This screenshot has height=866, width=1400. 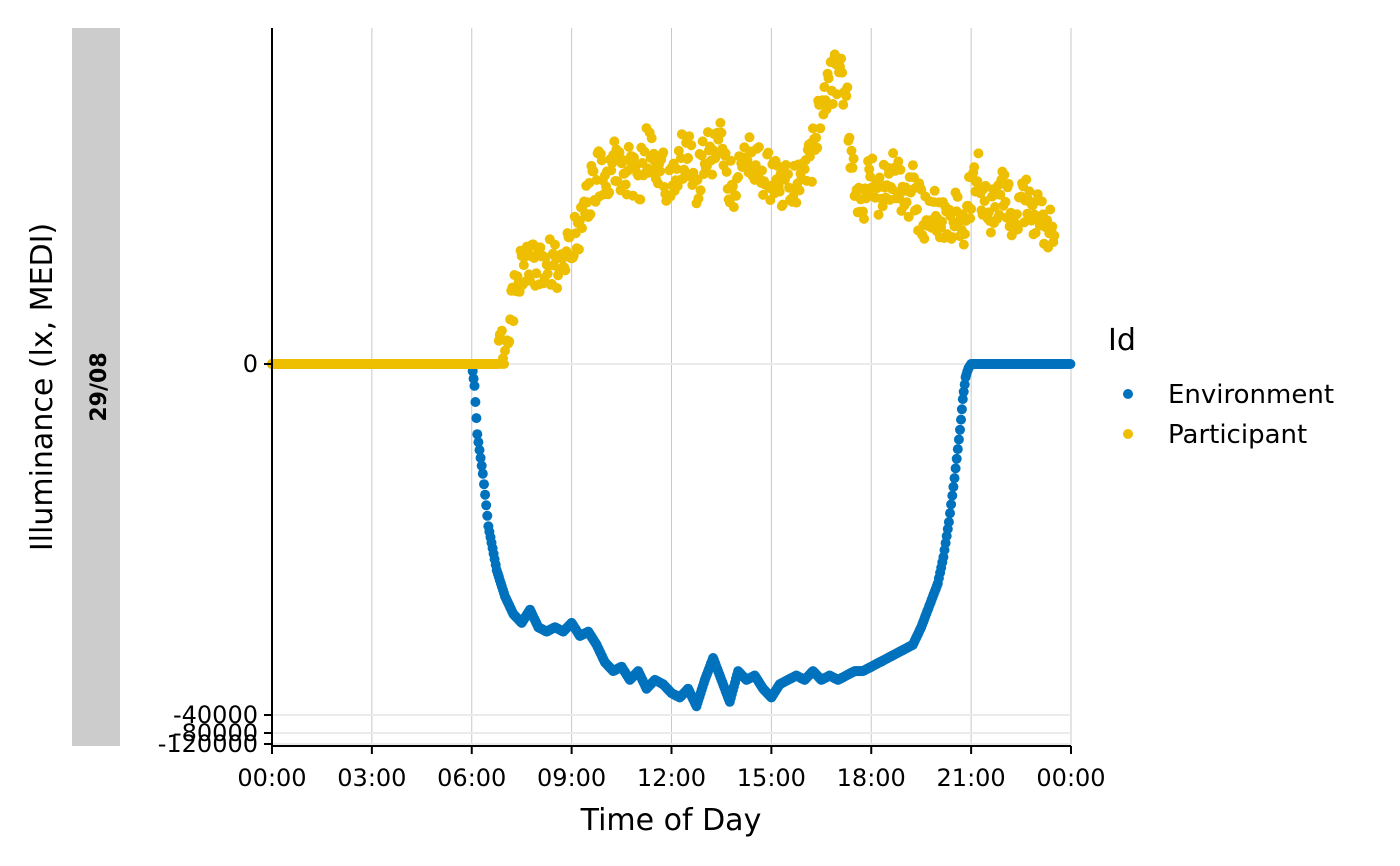 I want to click on y-tick-label: -40000, so click(x=215, y=715).